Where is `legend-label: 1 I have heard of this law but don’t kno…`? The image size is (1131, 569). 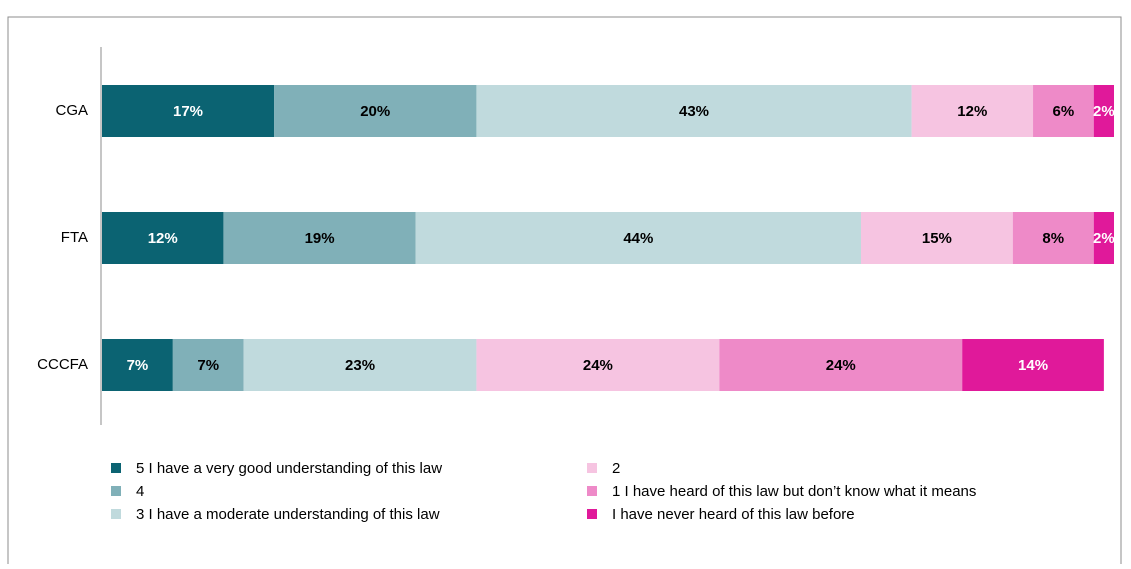 legend-label: 1 I have heard of this law but don’t kno… is located at coordinates (794, 491).